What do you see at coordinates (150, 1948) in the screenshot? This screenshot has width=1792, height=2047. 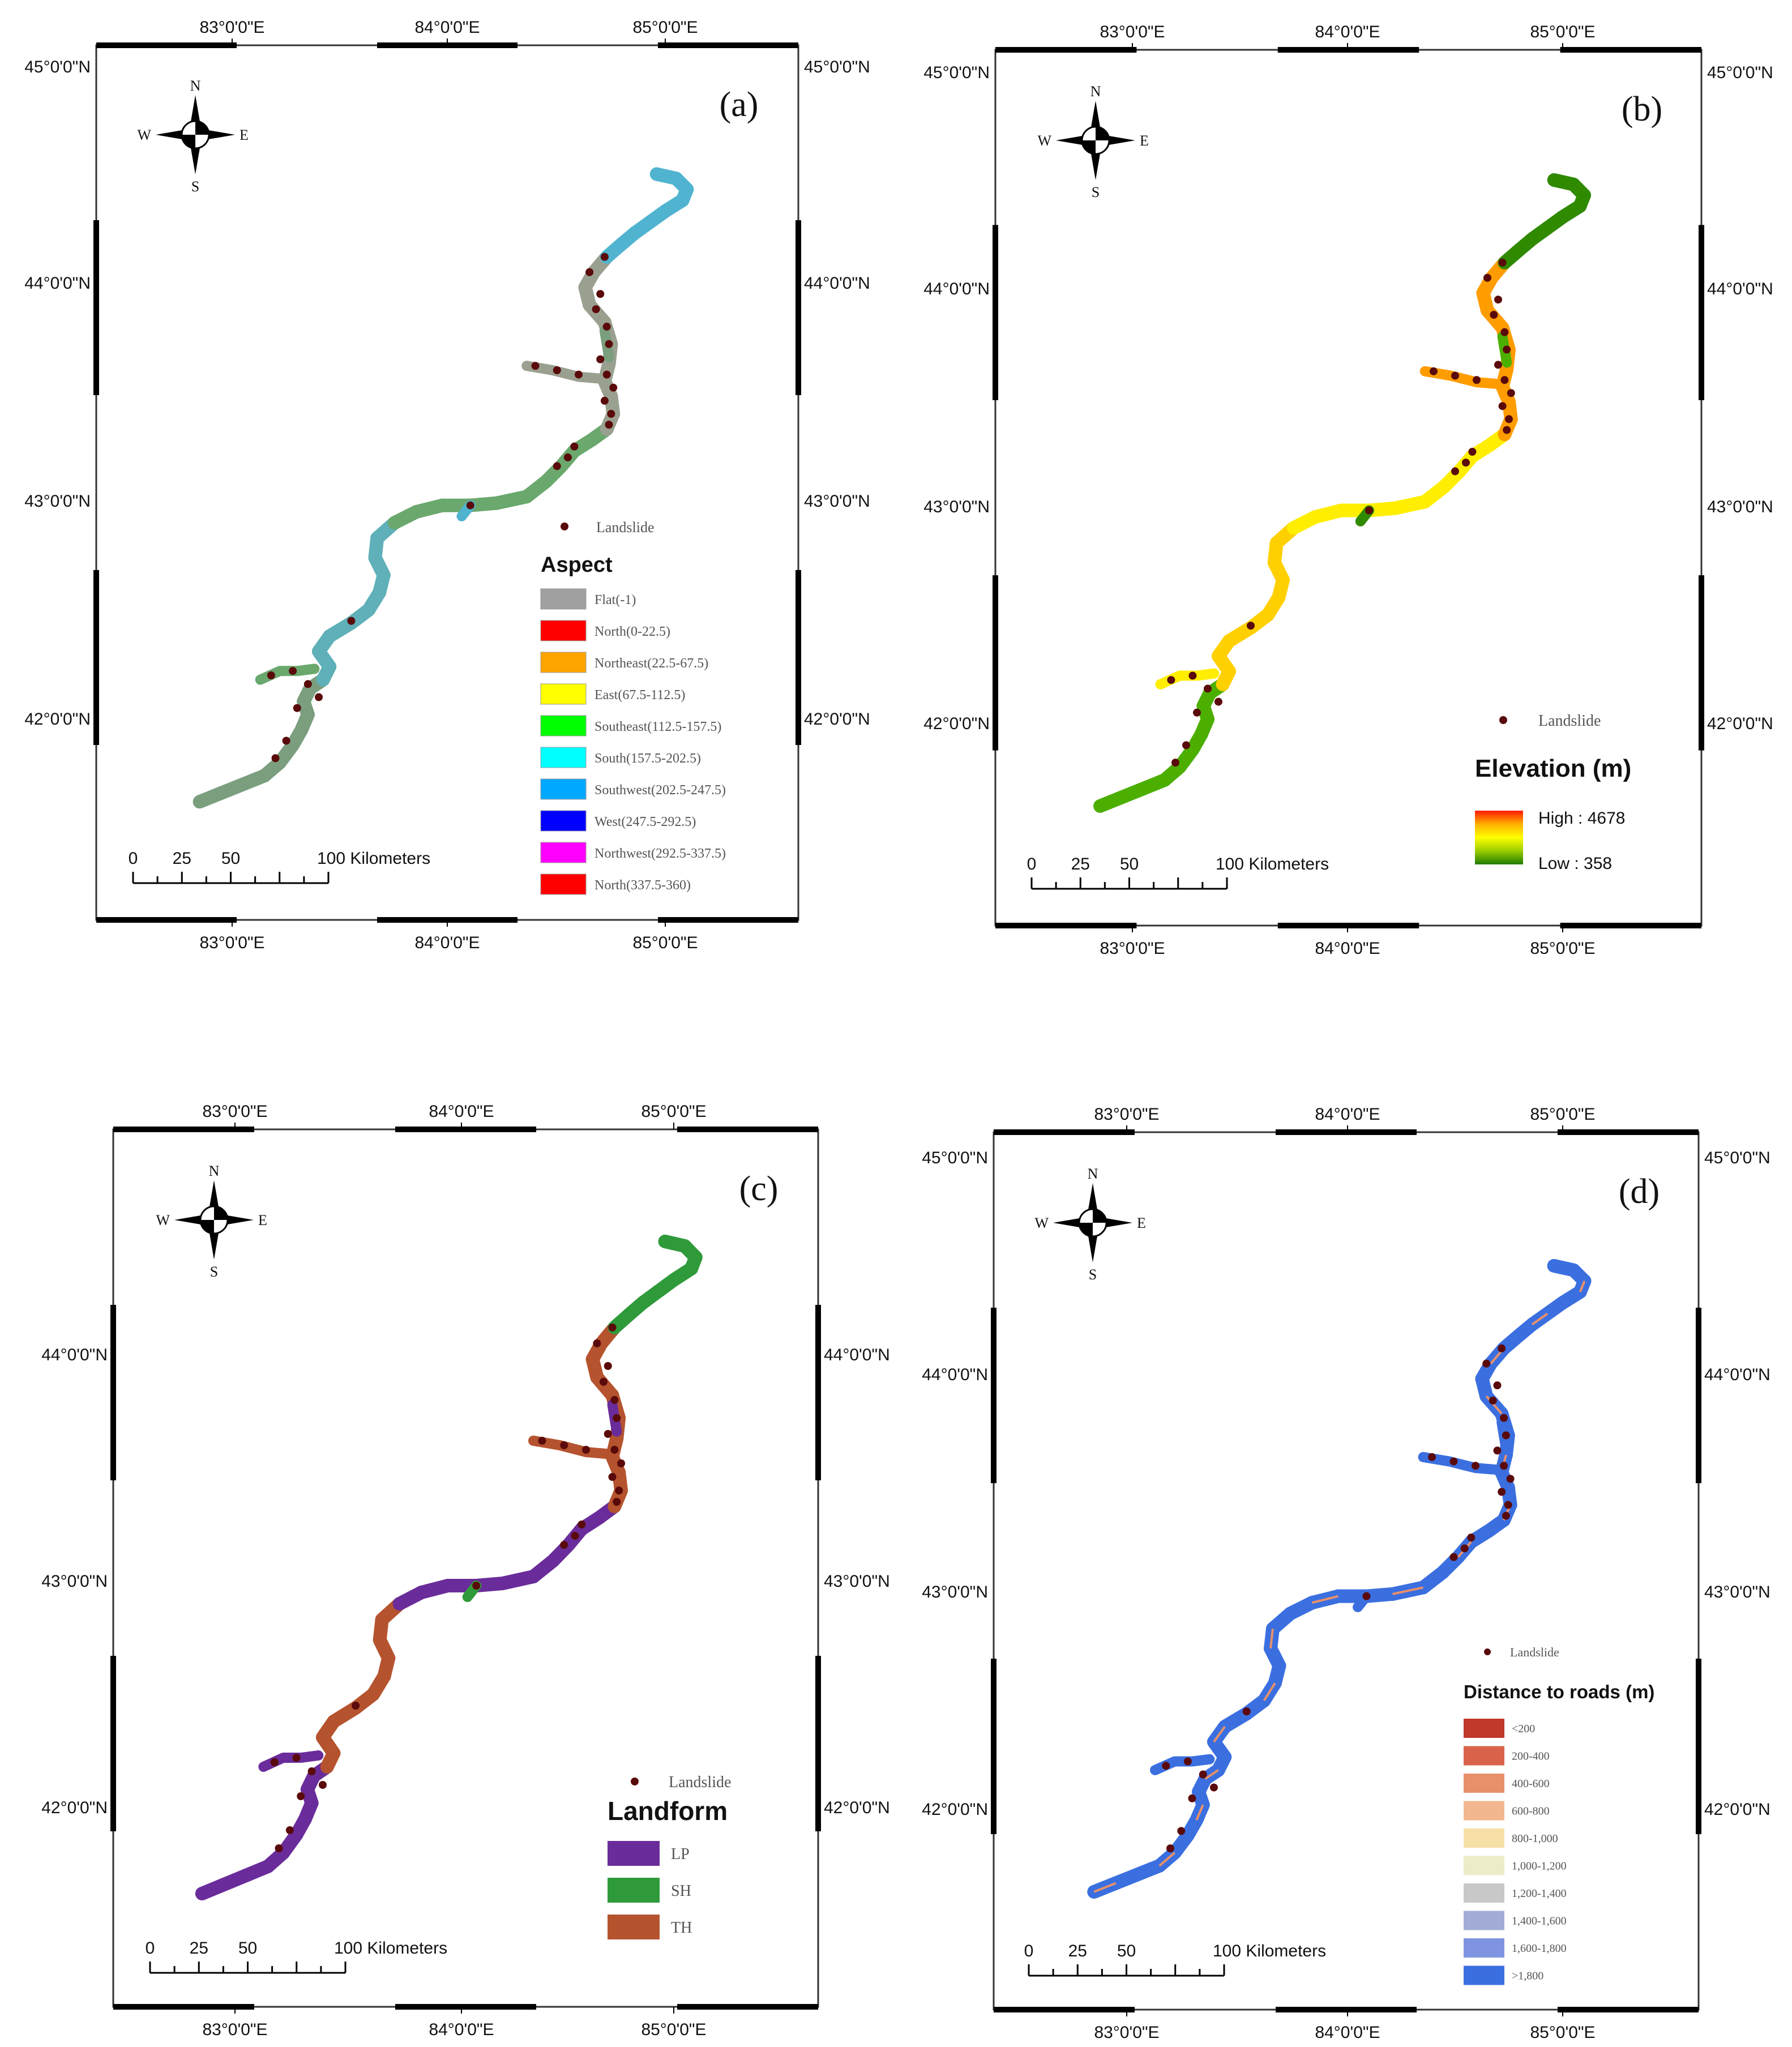 I see `scale-label-0: 0` at bounding box center [150, 1948].